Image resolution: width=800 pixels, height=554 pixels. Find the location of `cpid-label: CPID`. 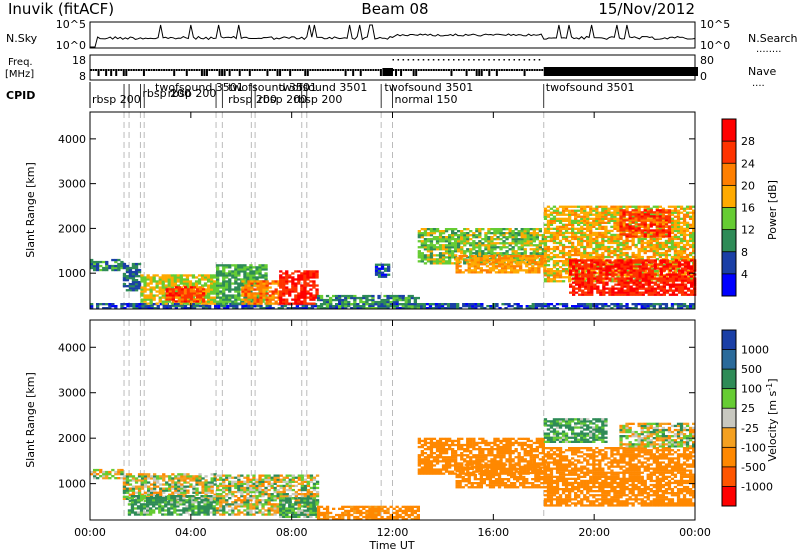

cpid-label: CPID is located at coordinates (20, 95).